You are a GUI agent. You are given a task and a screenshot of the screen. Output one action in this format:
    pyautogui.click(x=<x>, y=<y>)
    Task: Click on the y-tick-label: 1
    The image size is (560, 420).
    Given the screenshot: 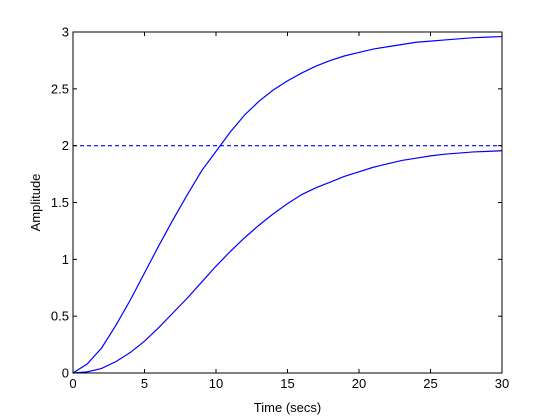 What is the action you would take?
    pyautogui.click(x=65, y=259)
    